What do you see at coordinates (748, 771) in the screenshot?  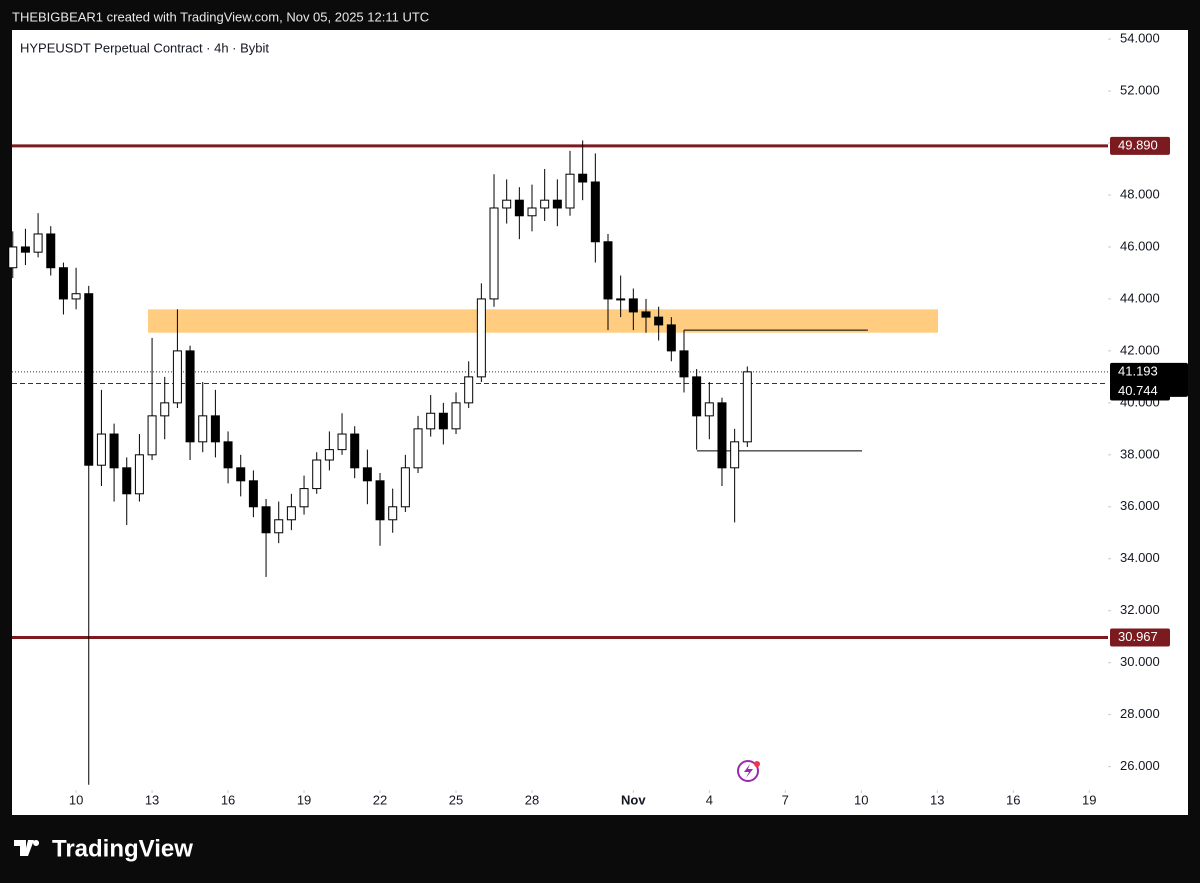 I see `alert-icon` at bounding box center [748, 771].